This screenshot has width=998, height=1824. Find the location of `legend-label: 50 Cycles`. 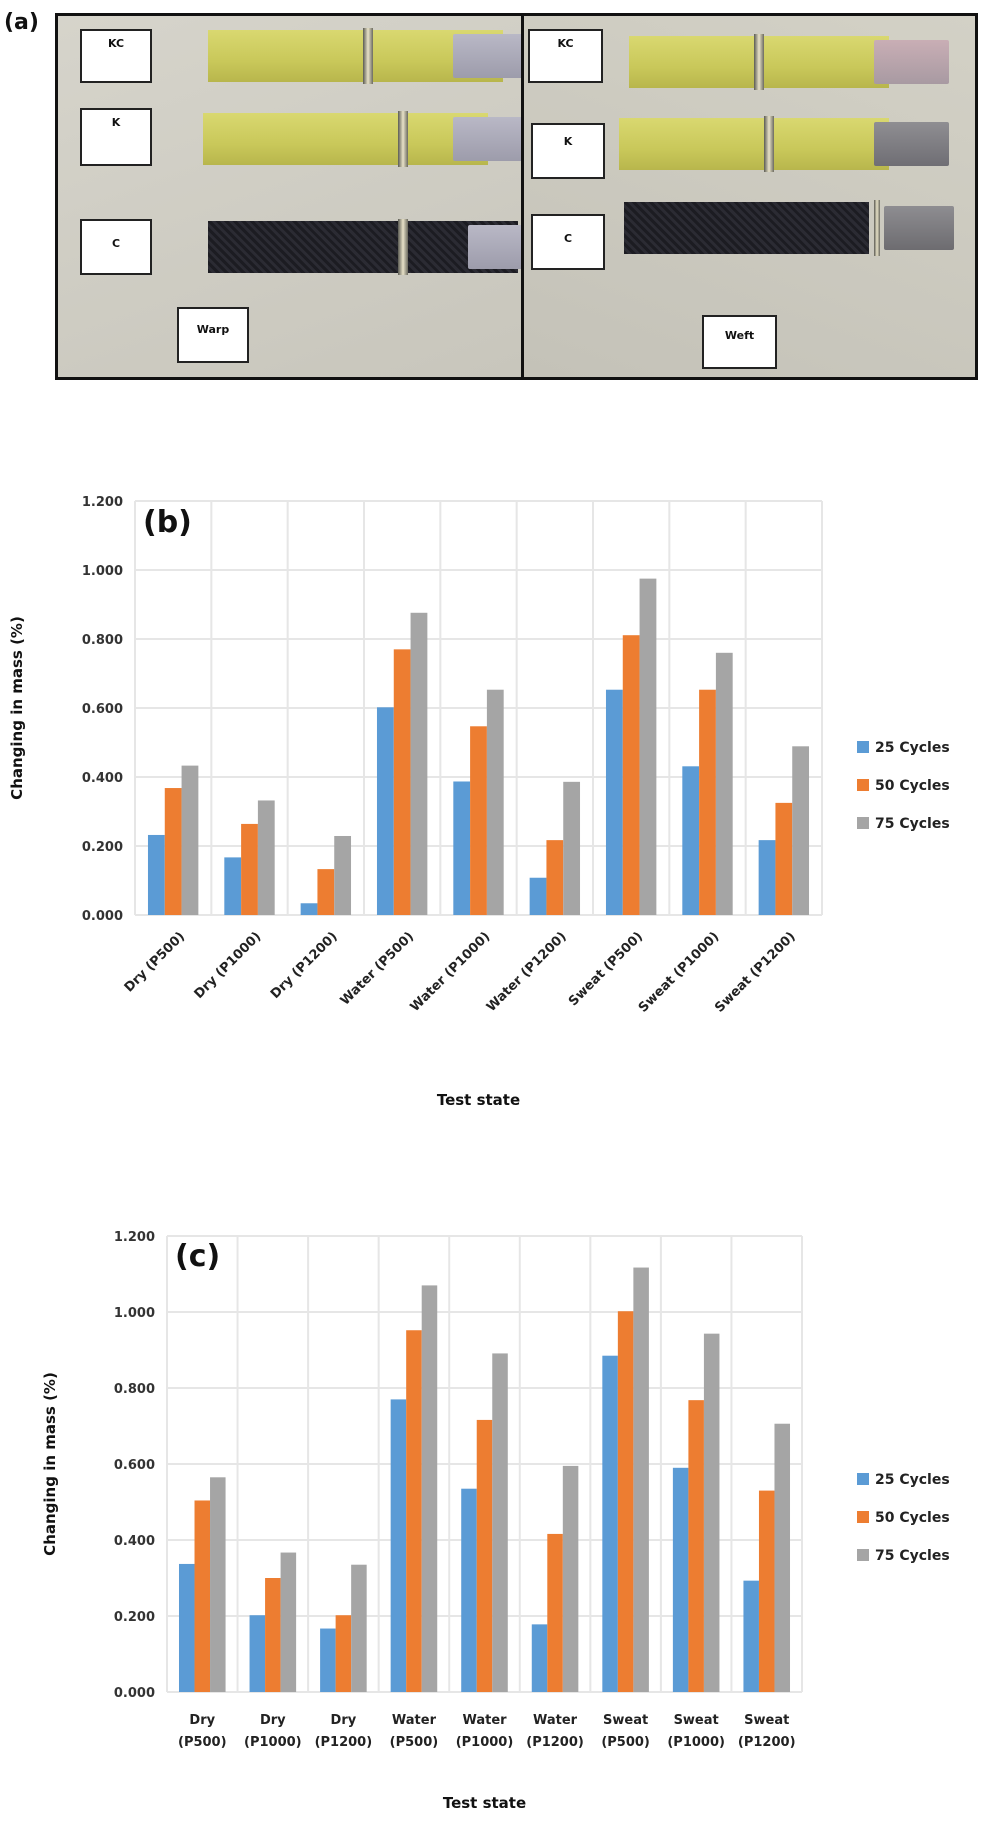

legend-label: 50 Cycles is located at coordinates (912, 1518).